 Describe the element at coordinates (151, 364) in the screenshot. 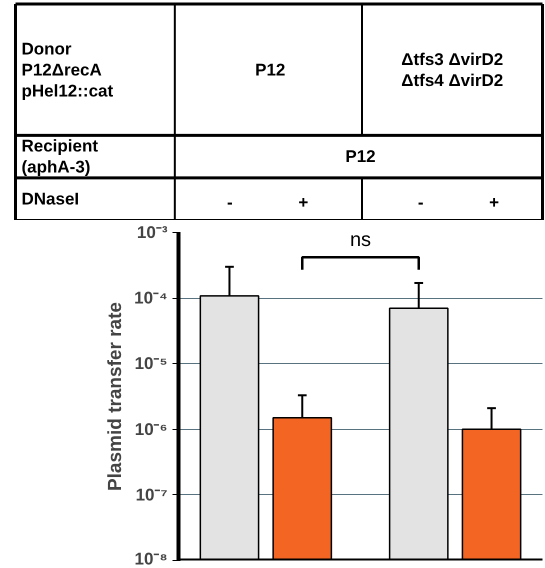

I see `y-tick-label: 10⁻⁵` at that location.